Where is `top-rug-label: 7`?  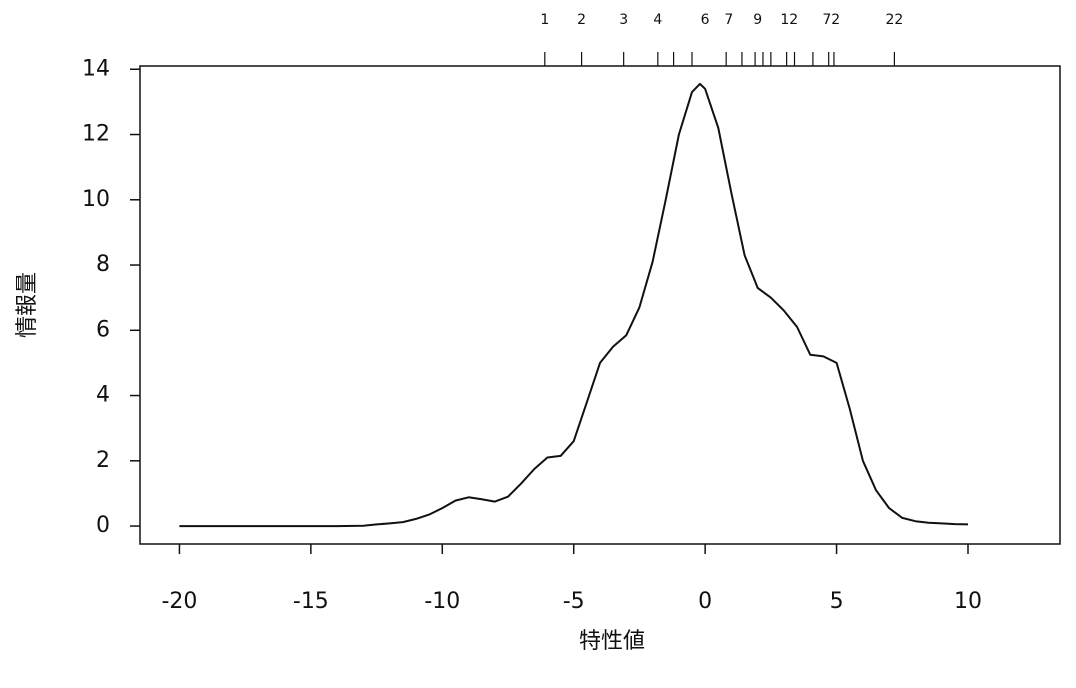
top-rug-label: 7 is located at coordinates (728, 20).